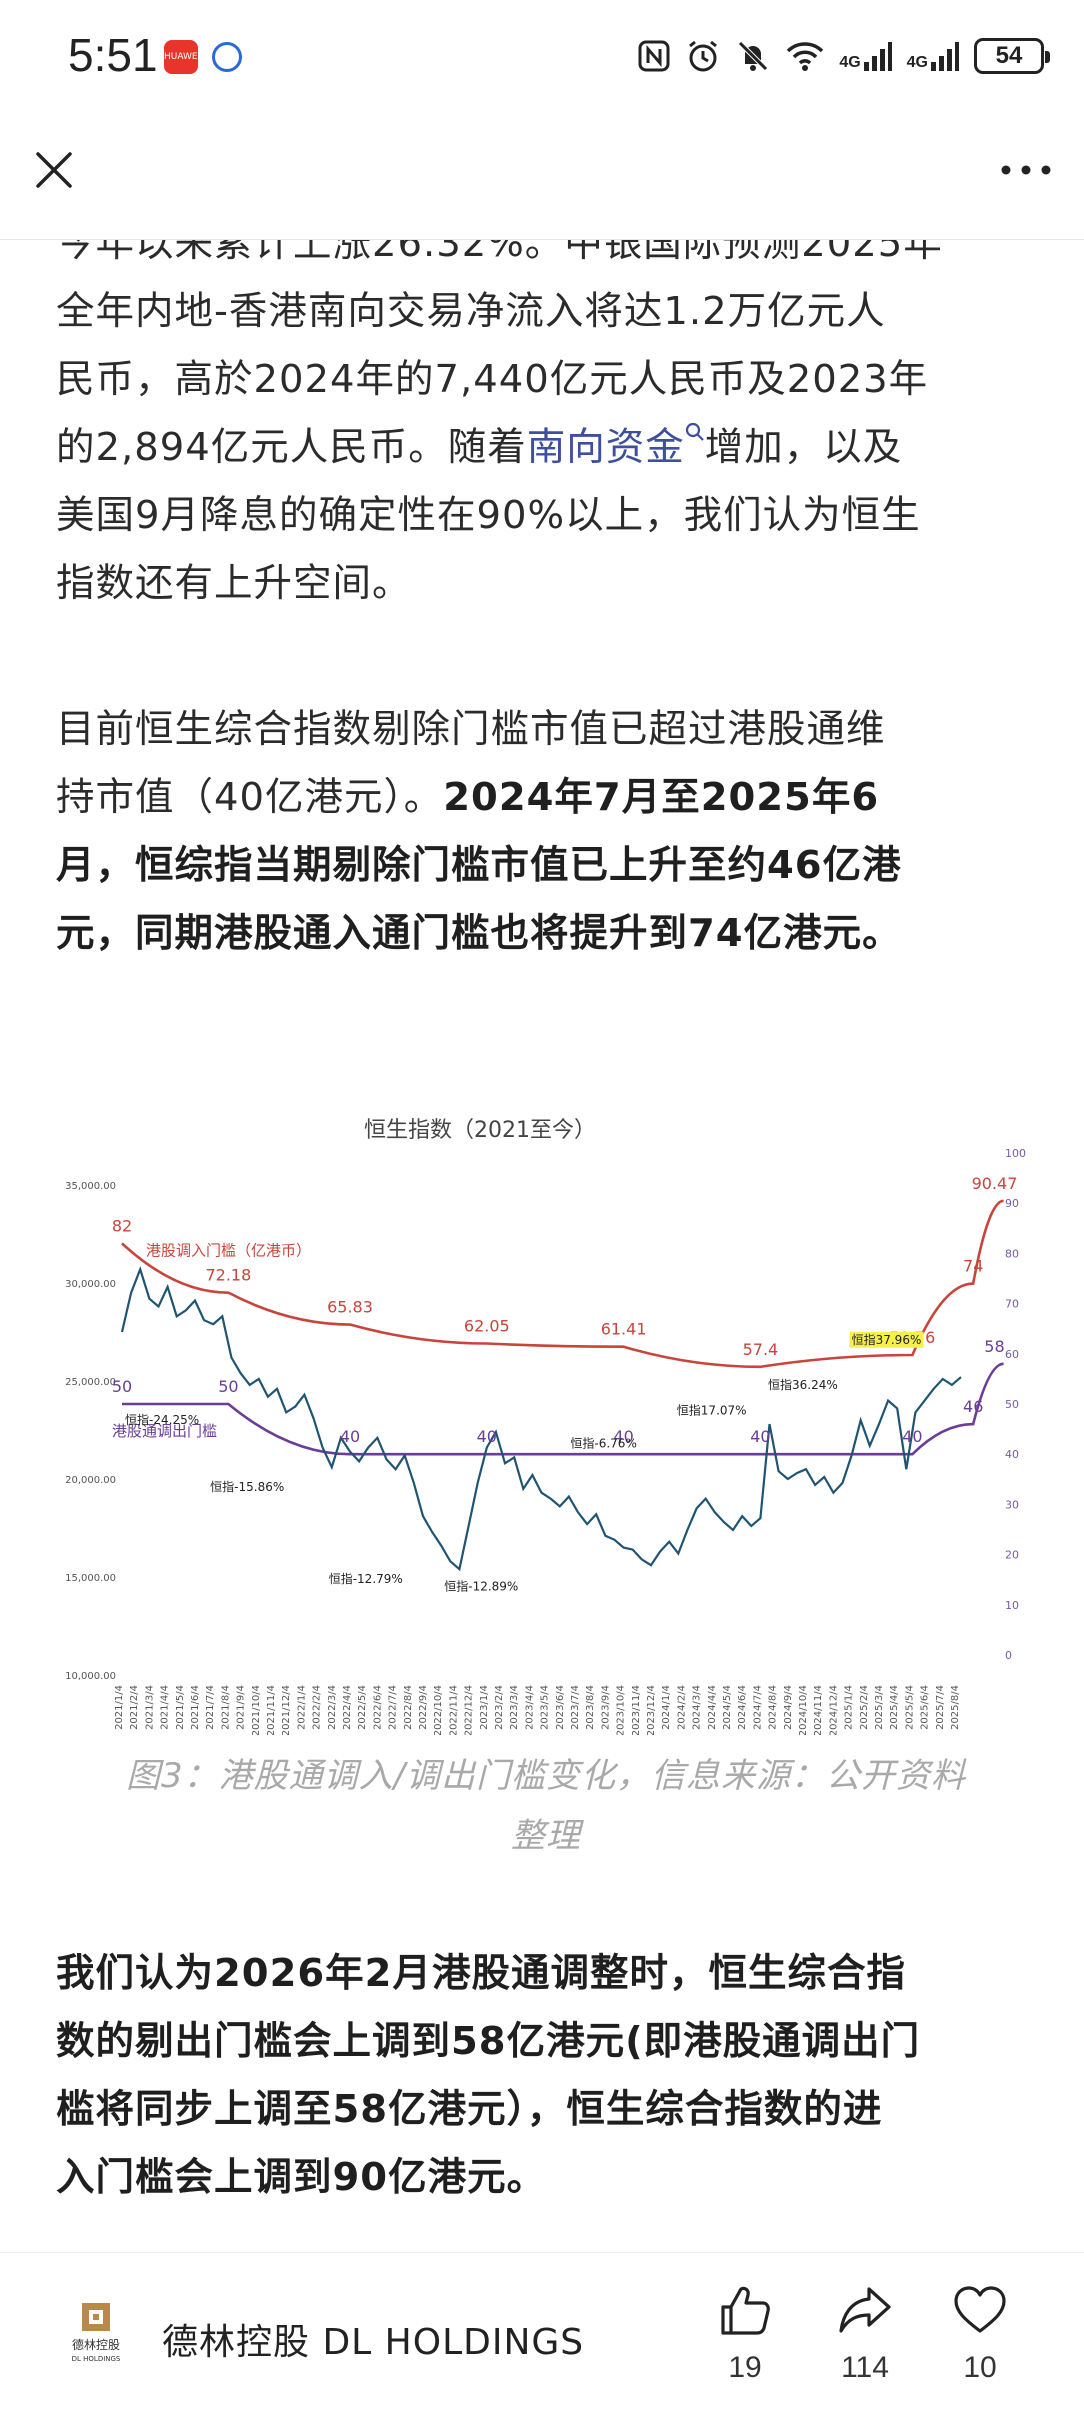 This screenshot has height=2412, width=1084. I want to click on favorite-button: 10, so click(980, 2334).